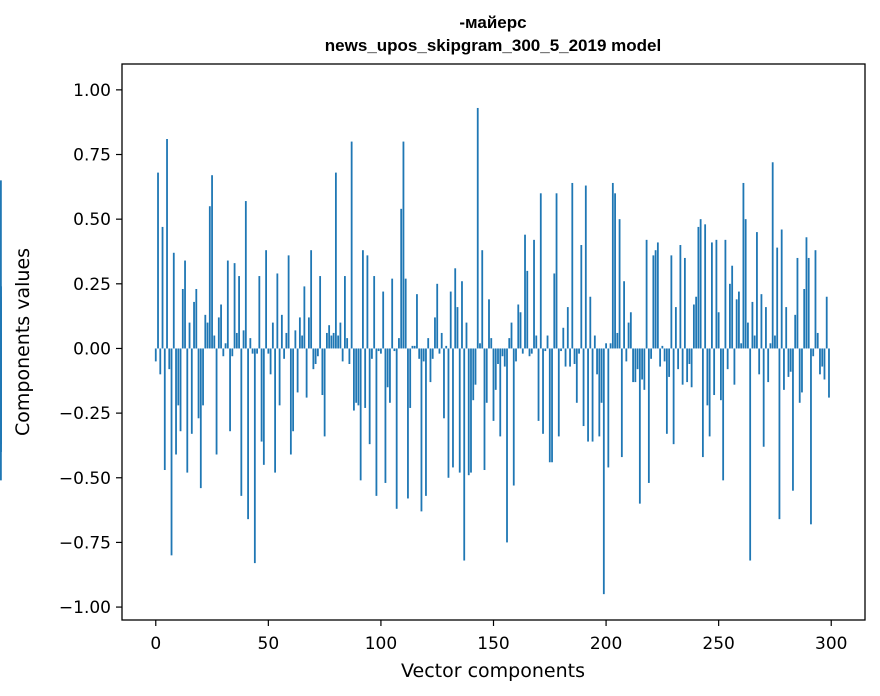 The image size is (880, 696). What do you see at coordinates (23, 342) in the screenshot?
I see `y-axis-label: Components values` at bounding box center [23, 342].